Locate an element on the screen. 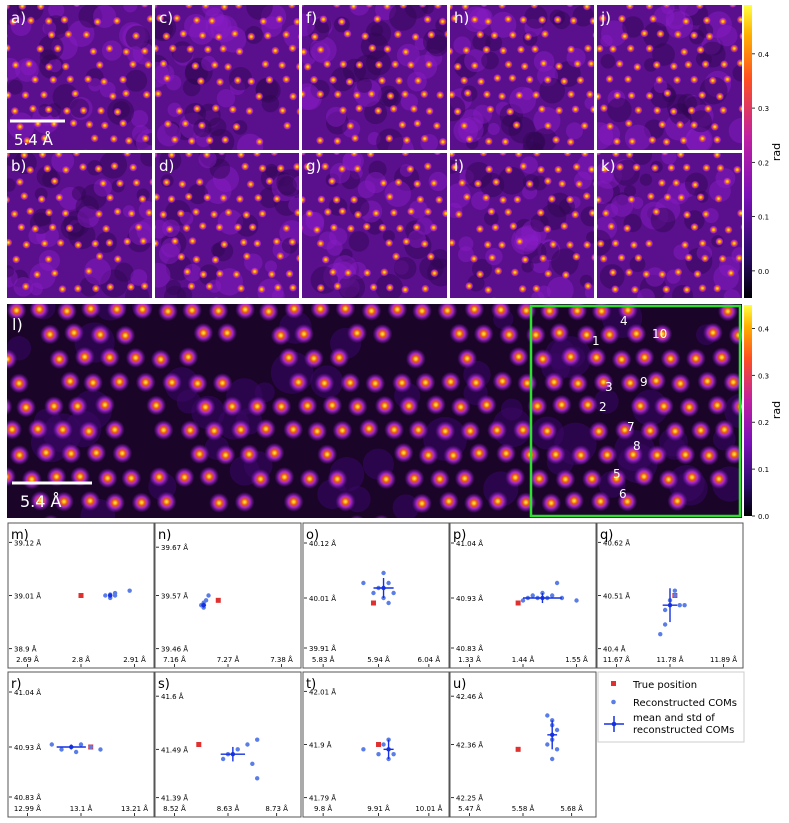  atom-number-label: 2 is located at coordinates (603, 407).